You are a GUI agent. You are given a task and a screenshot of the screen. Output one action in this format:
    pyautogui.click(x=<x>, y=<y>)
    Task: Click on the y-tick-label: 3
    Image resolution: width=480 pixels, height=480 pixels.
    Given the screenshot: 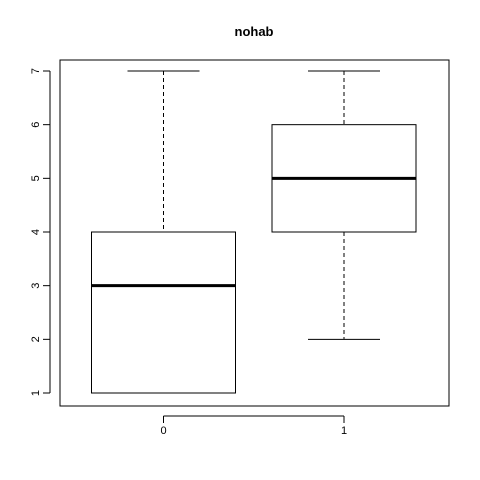 What is the action you would take?
    pyautogui.click(x=36, y=286)
    